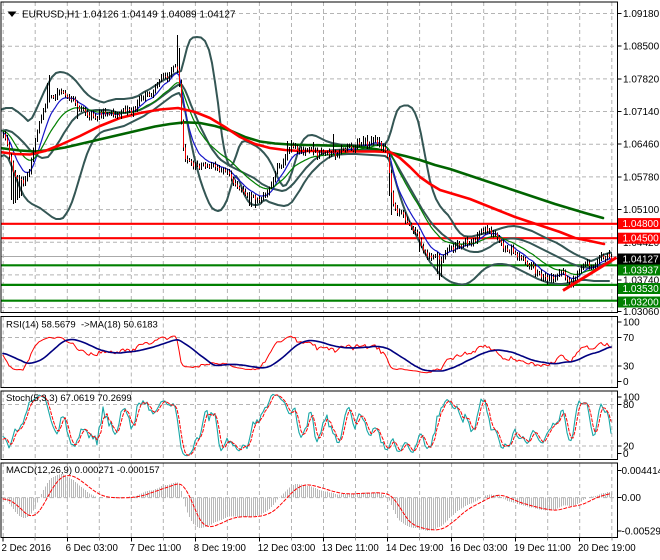 The width and height of the screenshot is (660, 560). Describe the element at coordinates (607, 548) in the screenshot. I see `svg-text: 20 Dec 19:00` at that location.